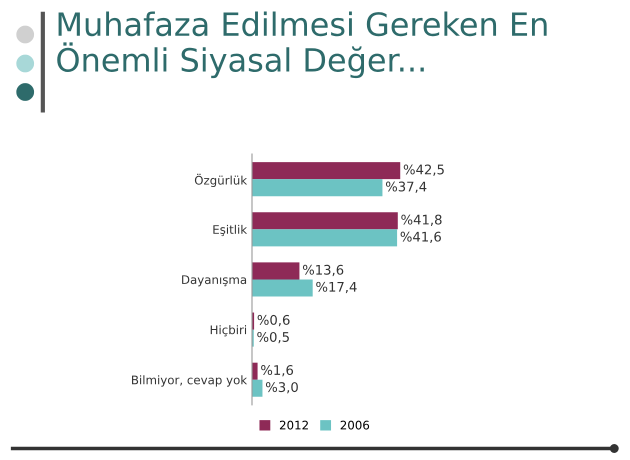 The height and width of the screenshot is (460, 630). Describe the element at coordinates (230, 230) in the screenshot. I see `y-tick-label: Eşitlik` at that location.